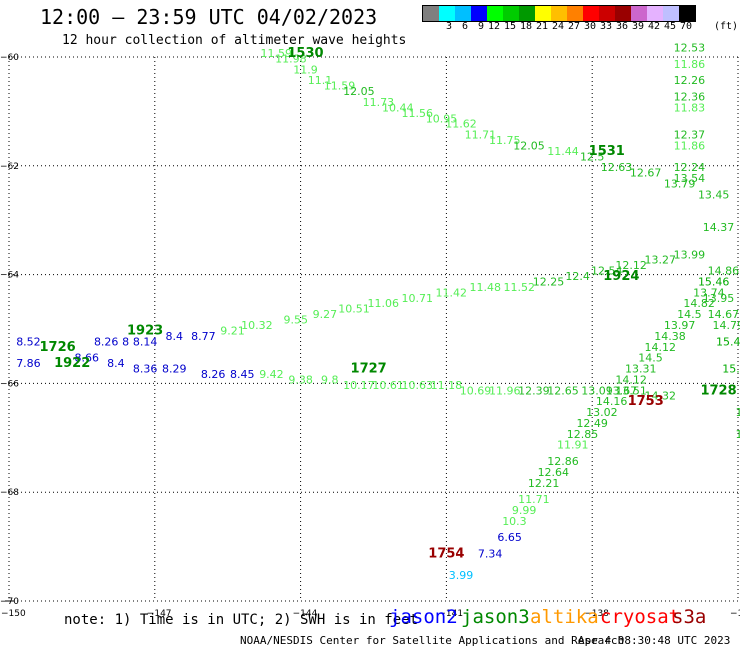 Image resolution: width=740 pixels, height=650 pixels. What do you see at coordinates (726, 325) in the screenshot?
I see `wave-height-value: 14.79` at bounding box center [726, 325].